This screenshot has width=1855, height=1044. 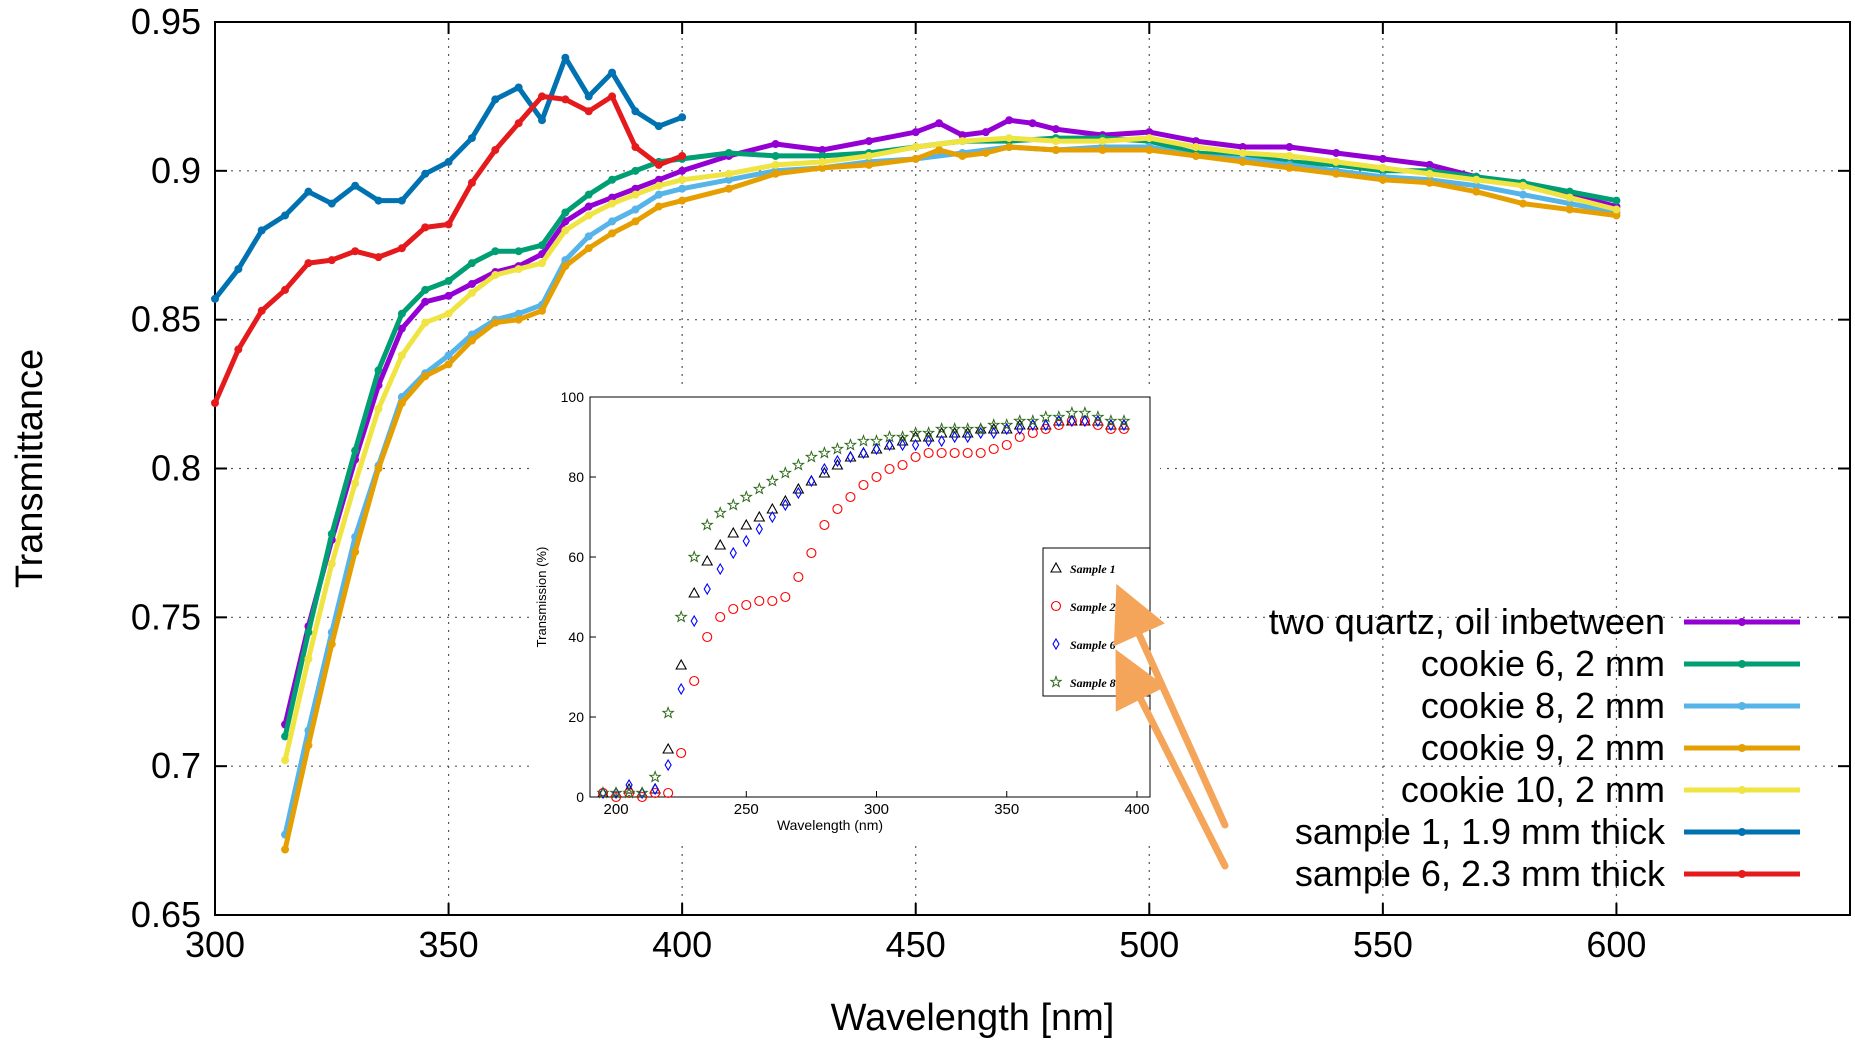 What do you see at coordinates (573, 397) in the screenshot?
I see `inset-y-tick-label: 100` at bounding box center [573, 397].